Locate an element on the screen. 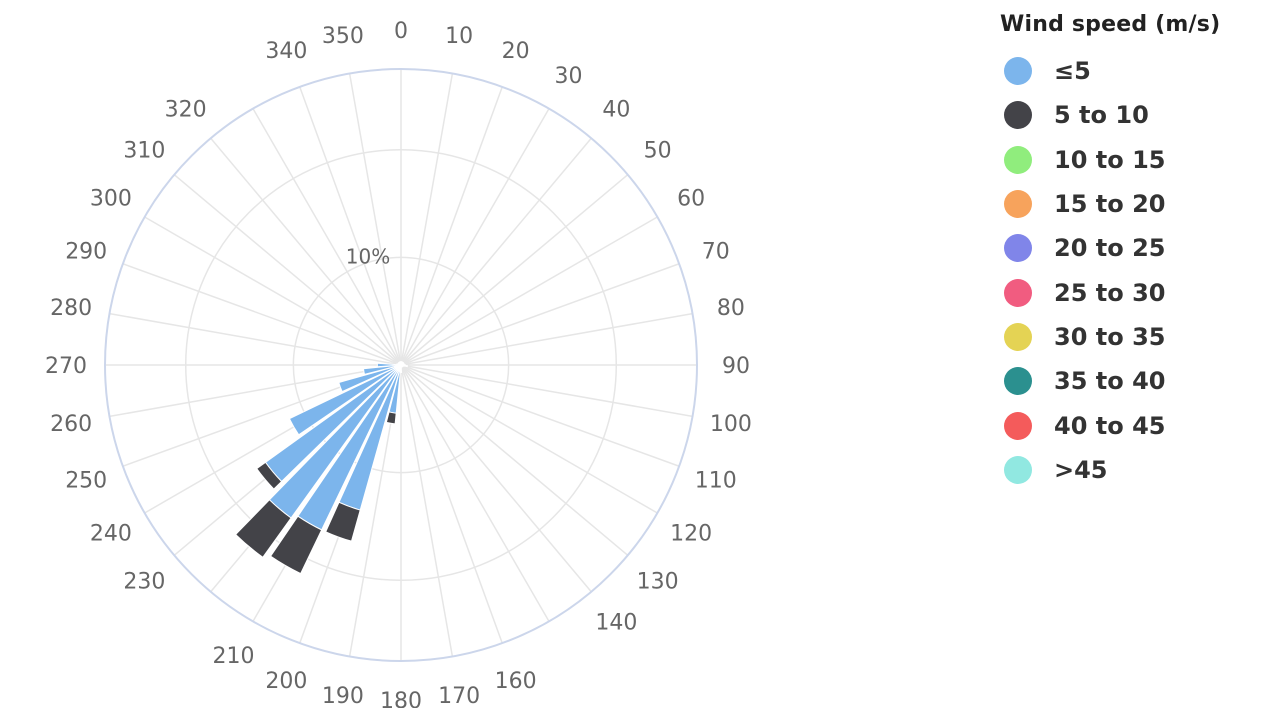  direction-label: 110 is located at coordinates (716, 481).